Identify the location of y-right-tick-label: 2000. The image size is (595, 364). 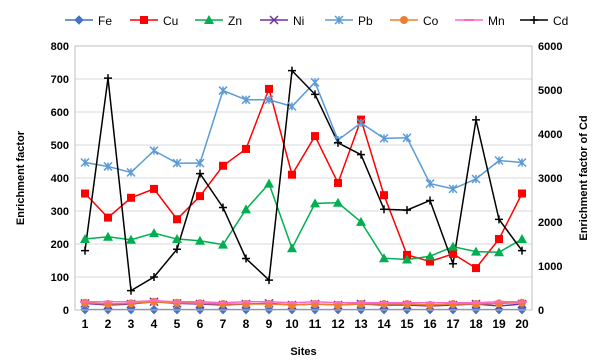
(550, 223).